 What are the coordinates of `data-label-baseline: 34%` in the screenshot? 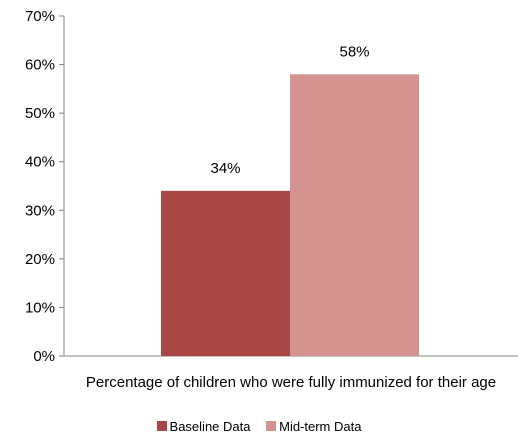 It's located at (225, 168).